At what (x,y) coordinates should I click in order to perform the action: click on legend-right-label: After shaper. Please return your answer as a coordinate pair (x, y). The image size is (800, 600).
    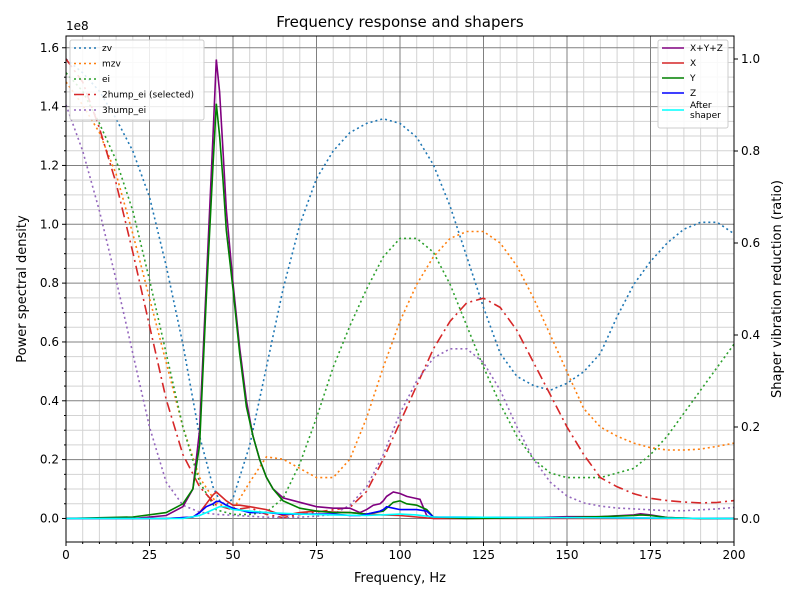
    Looking at the image, I should click on (705, 111).